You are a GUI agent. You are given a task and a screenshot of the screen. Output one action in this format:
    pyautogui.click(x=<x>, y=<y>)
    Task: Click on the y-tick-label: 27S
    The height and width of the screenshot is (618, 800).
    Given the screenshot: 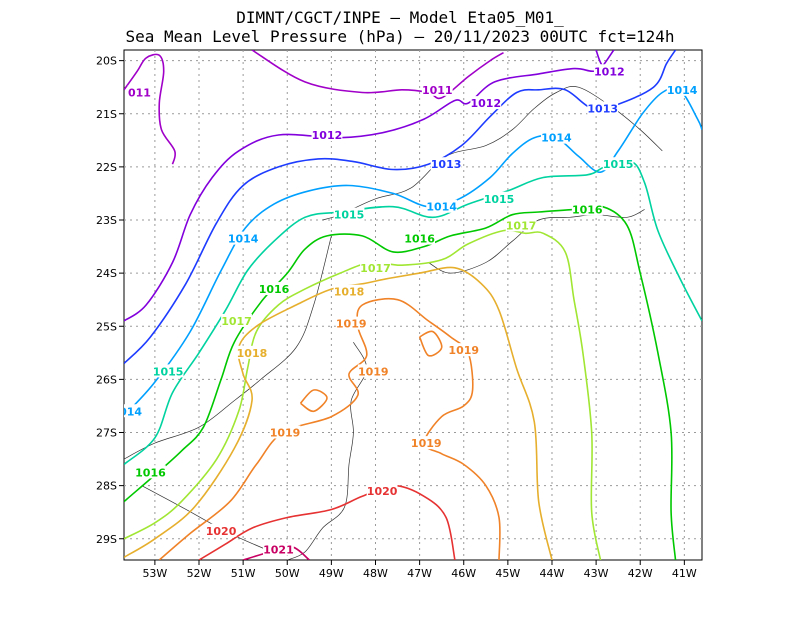 What is the action you would take?
    pyautogui.click(x=106, y=433)
    